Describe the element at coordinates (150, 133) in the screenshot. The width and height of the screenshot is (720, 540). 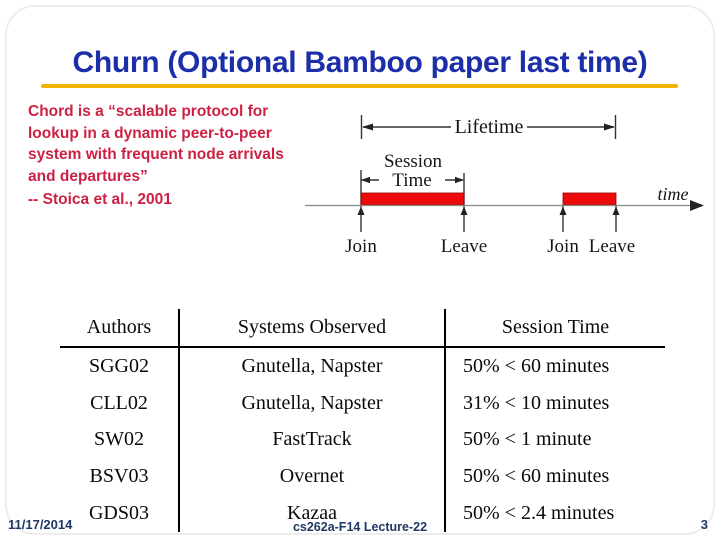
I see `quote-line: lookup in a dynamic peer-to-peer` at that location.